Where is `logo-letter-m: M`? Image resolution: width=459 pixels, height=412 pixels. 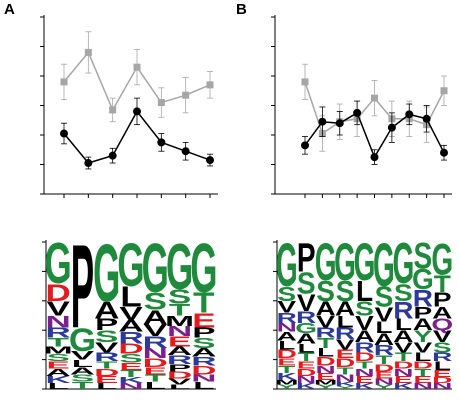 logo-letter-m: M is located at coordinates (58, 350).